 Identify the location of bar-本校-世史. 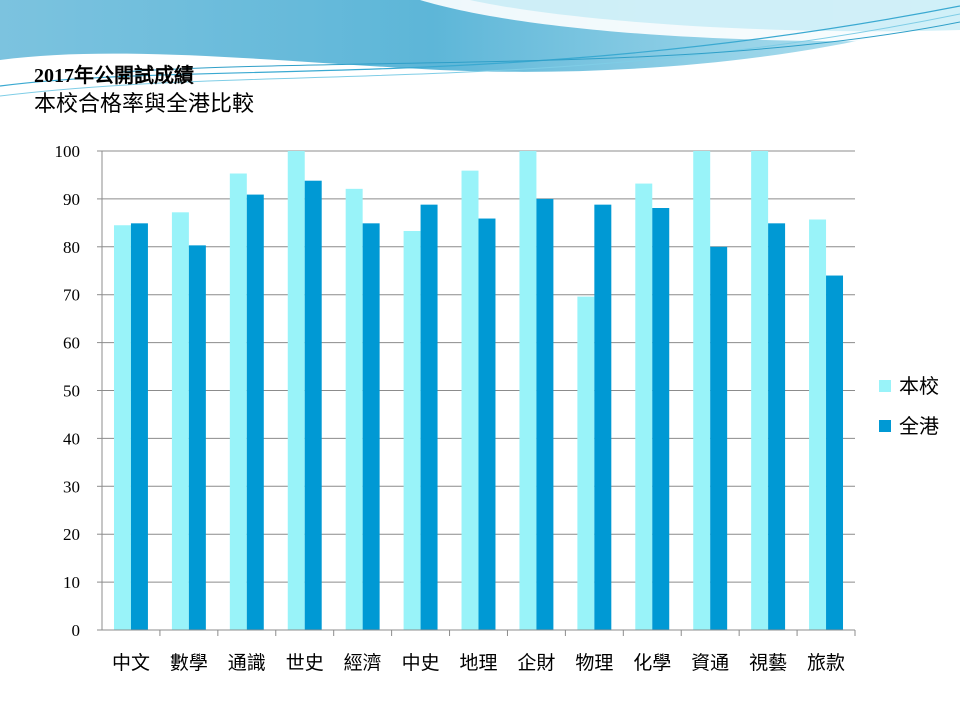
(296, 390).